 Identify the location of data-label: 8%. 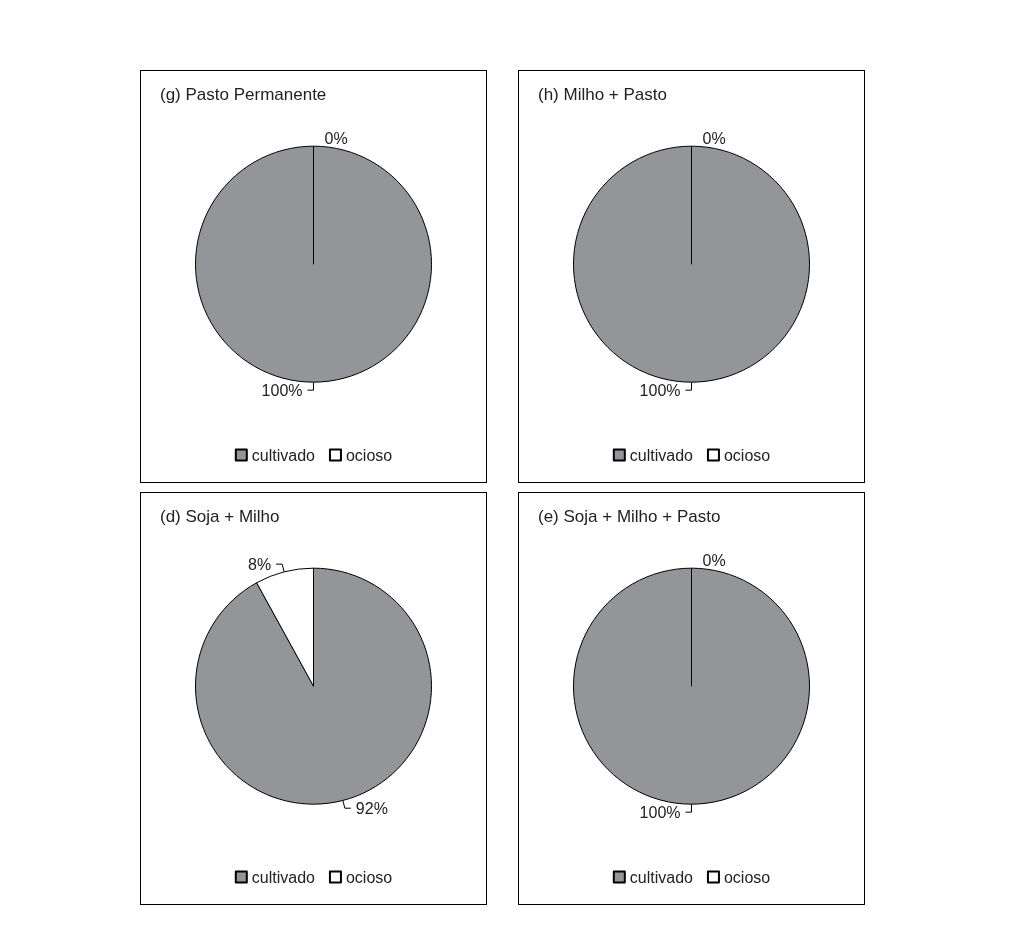
(260, 564).